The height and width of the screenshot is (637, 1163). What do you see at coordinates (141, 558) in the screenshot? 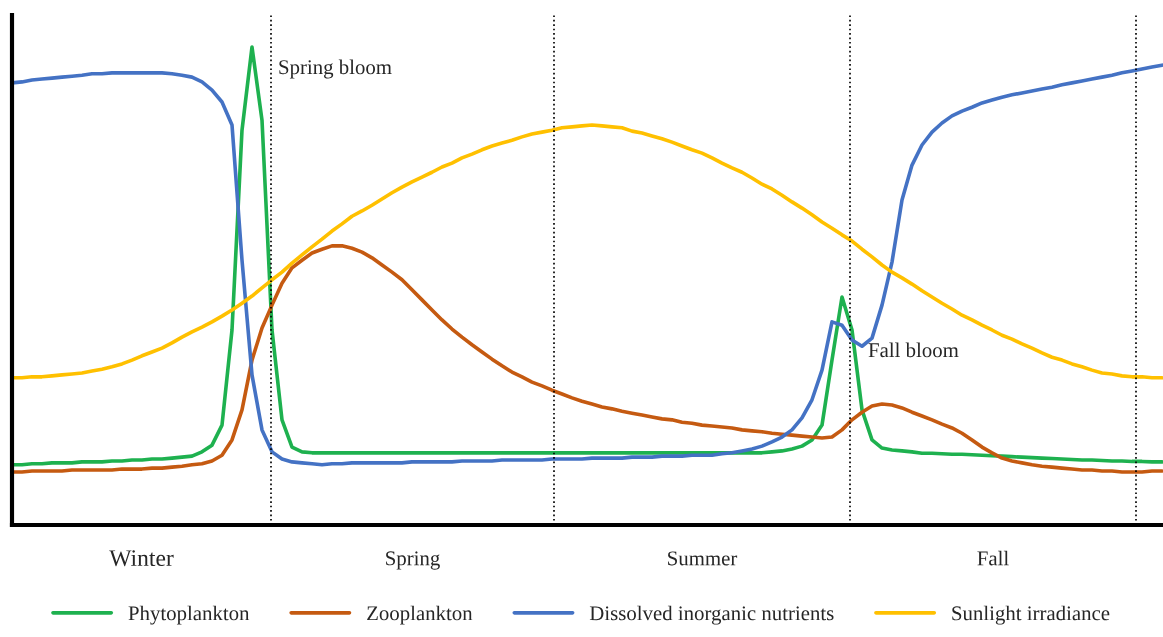
I see `text: Winter` at bounding box center [141, 558].